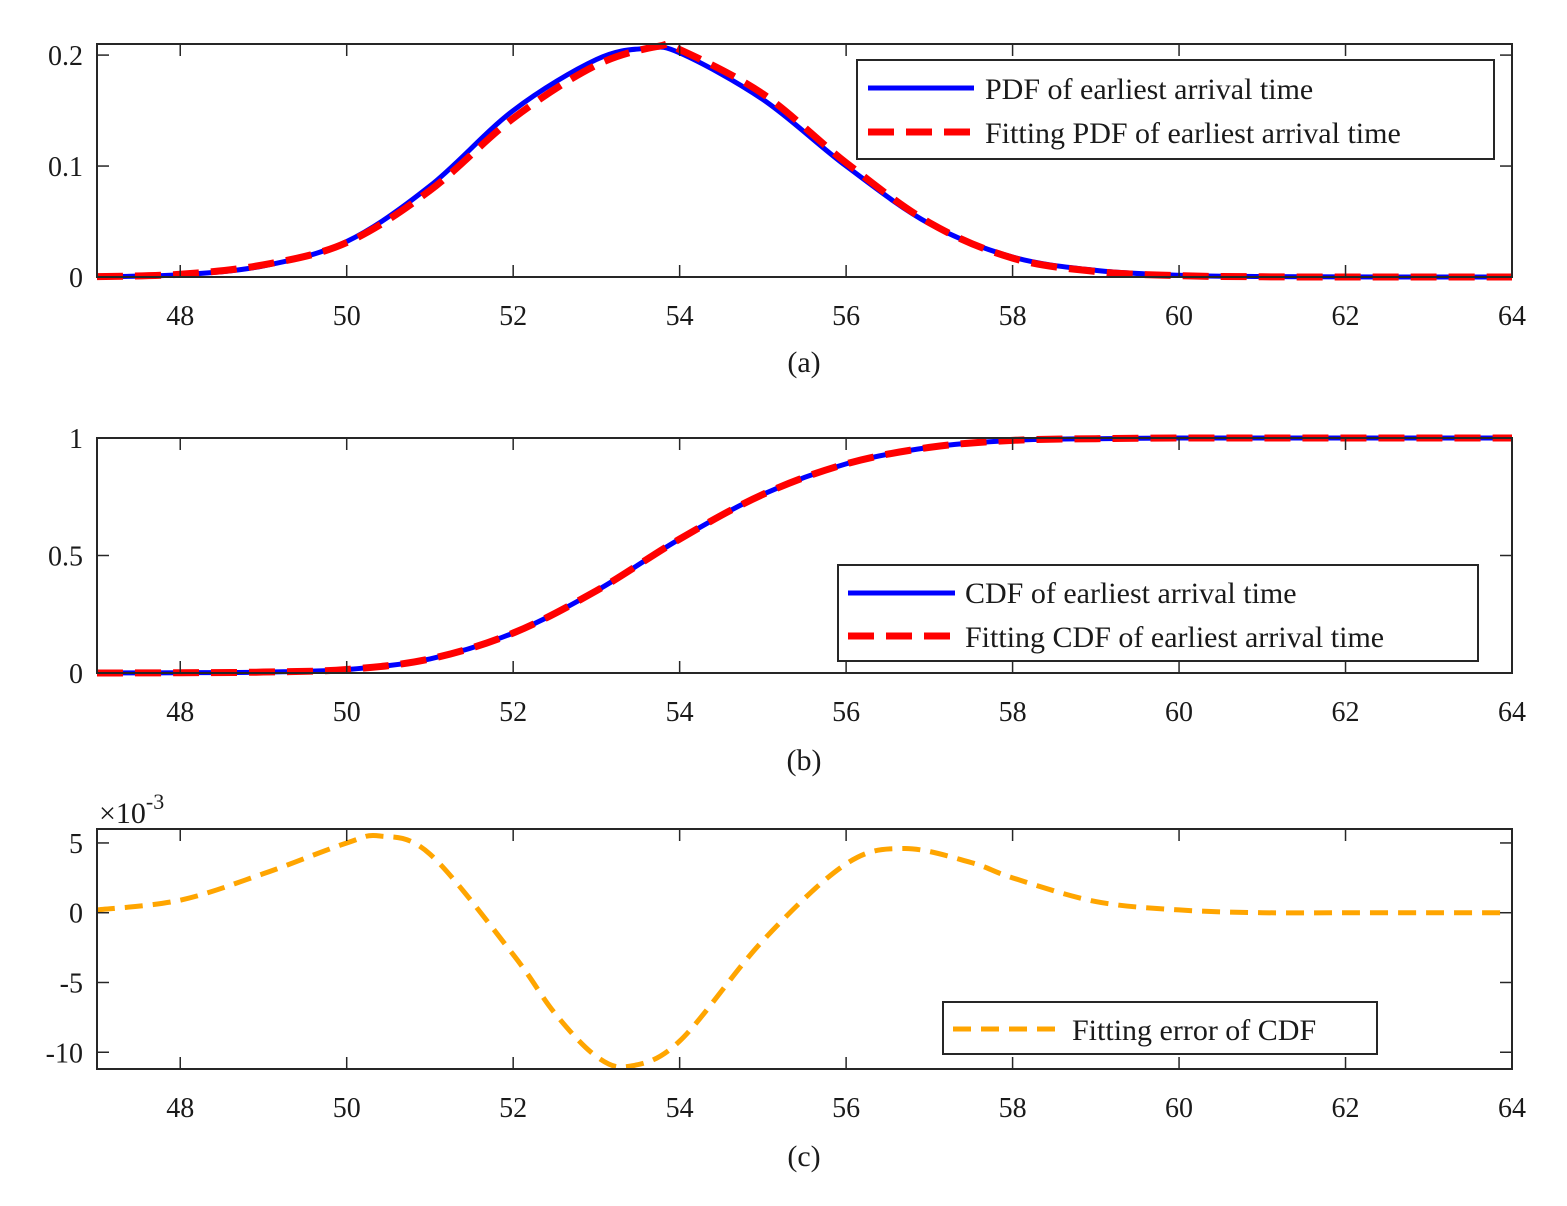 Image resolution: width=1567 pixels, height=1206 pixels. What do you see at coordinates (65, 167) in the screenshot?
I see `y-tick-label-a: 0.1` at bounding box center [65, 167].